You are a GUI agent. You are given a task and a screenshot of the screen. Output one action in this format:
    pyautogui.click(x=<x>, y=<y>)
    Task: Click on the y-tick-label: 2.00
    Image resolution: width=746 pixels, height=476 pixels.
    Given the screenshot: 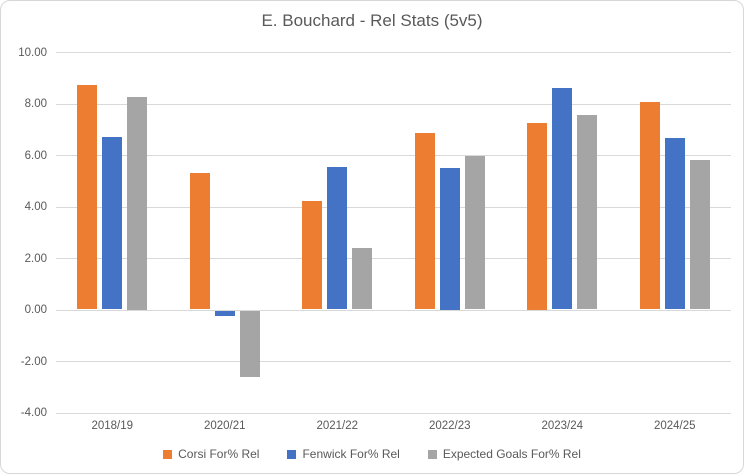 What is the action you would take?
    pyautogui.click(x=35, y=258)
    